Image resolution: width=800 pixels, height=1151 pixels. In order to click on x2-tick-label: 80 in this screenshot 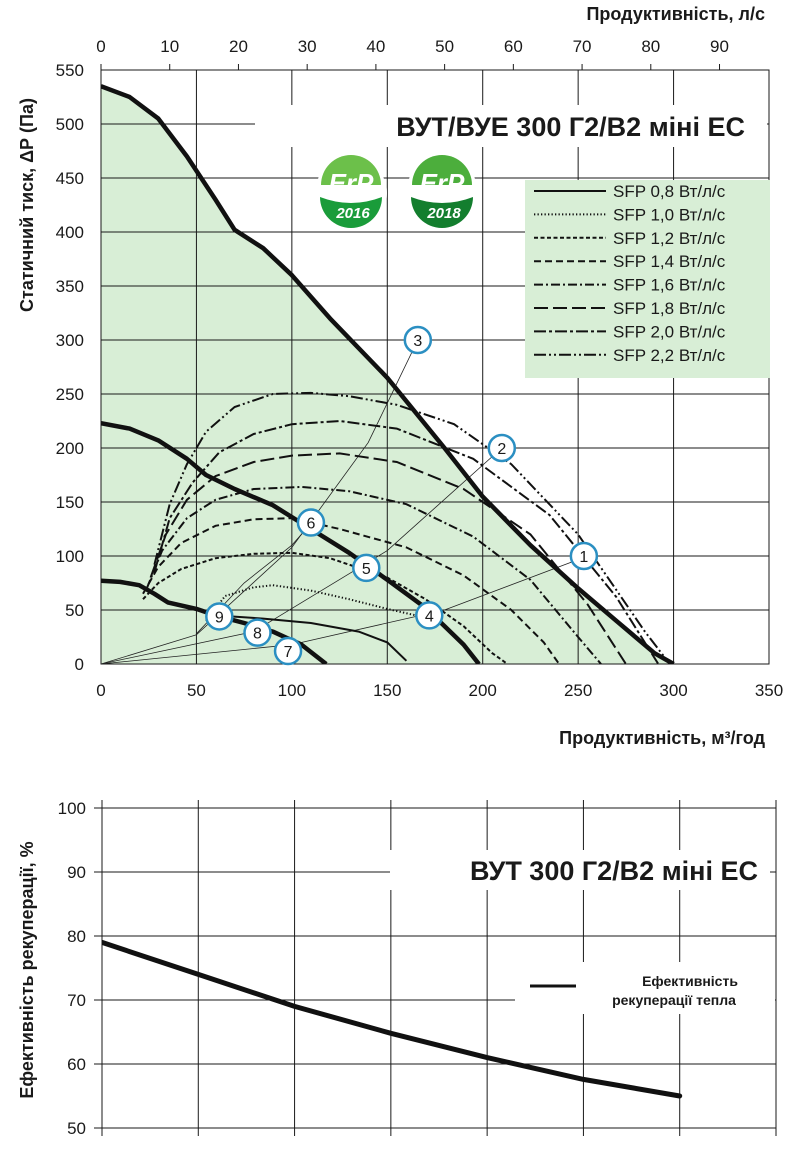, I will do `click(650, 46)`.